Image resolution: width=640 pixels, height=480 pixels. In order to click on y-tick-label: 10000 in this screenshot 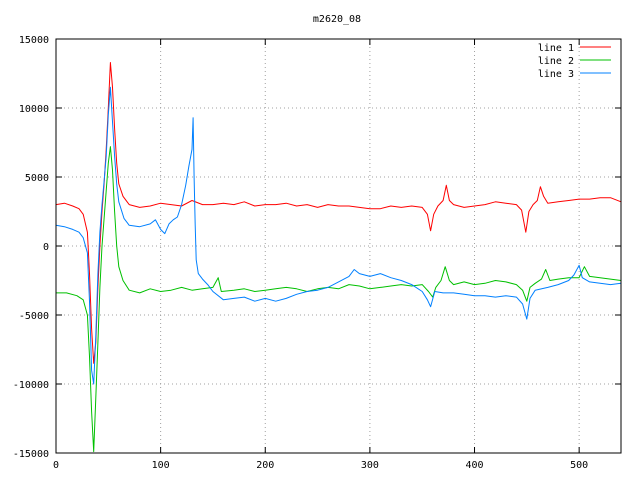, I will do `click(34, 109)`.